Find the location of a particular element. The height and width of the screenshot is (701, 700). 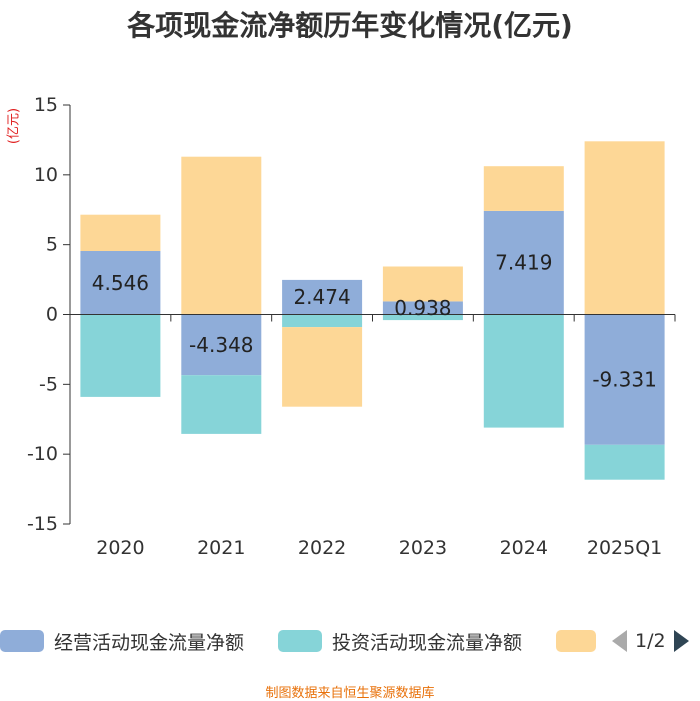

prev-page-icon is located at coordinates (619, 641).